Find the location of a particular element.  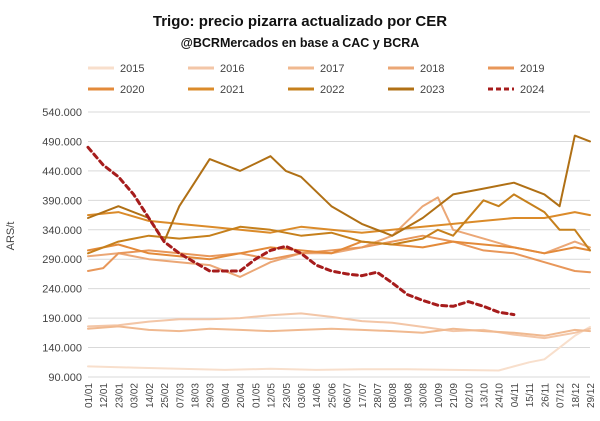

legend: 2015 2016 2017 2018 2019 2020 2021 2022 2023 2024 is located at coordinates (316, 79).